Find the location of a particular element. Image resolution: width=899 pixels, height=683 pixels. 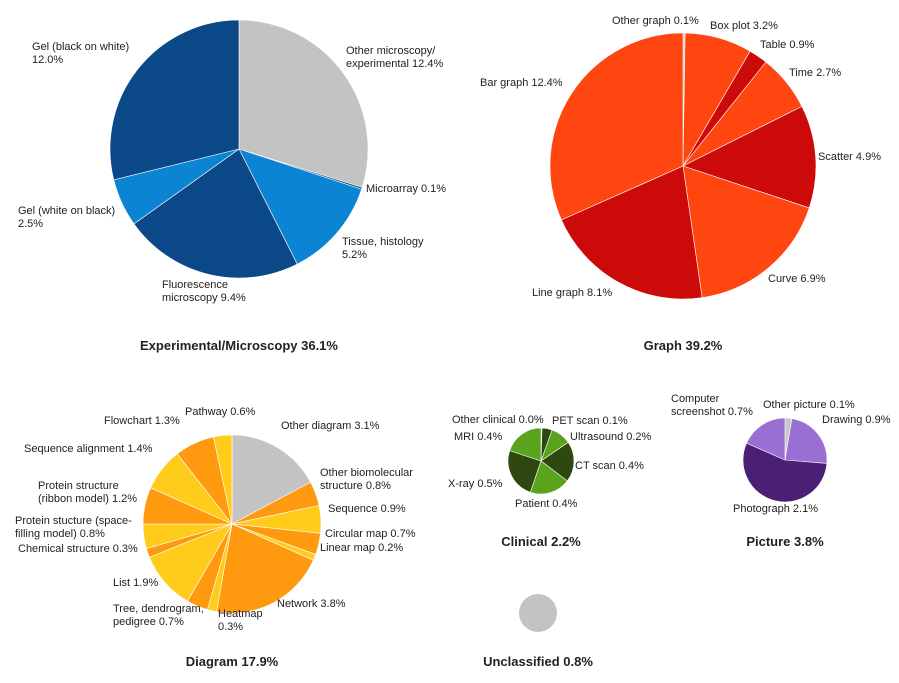

slice-label-other-graph-0-1: Other graph 0.1% is located at coordinates (655, 21).